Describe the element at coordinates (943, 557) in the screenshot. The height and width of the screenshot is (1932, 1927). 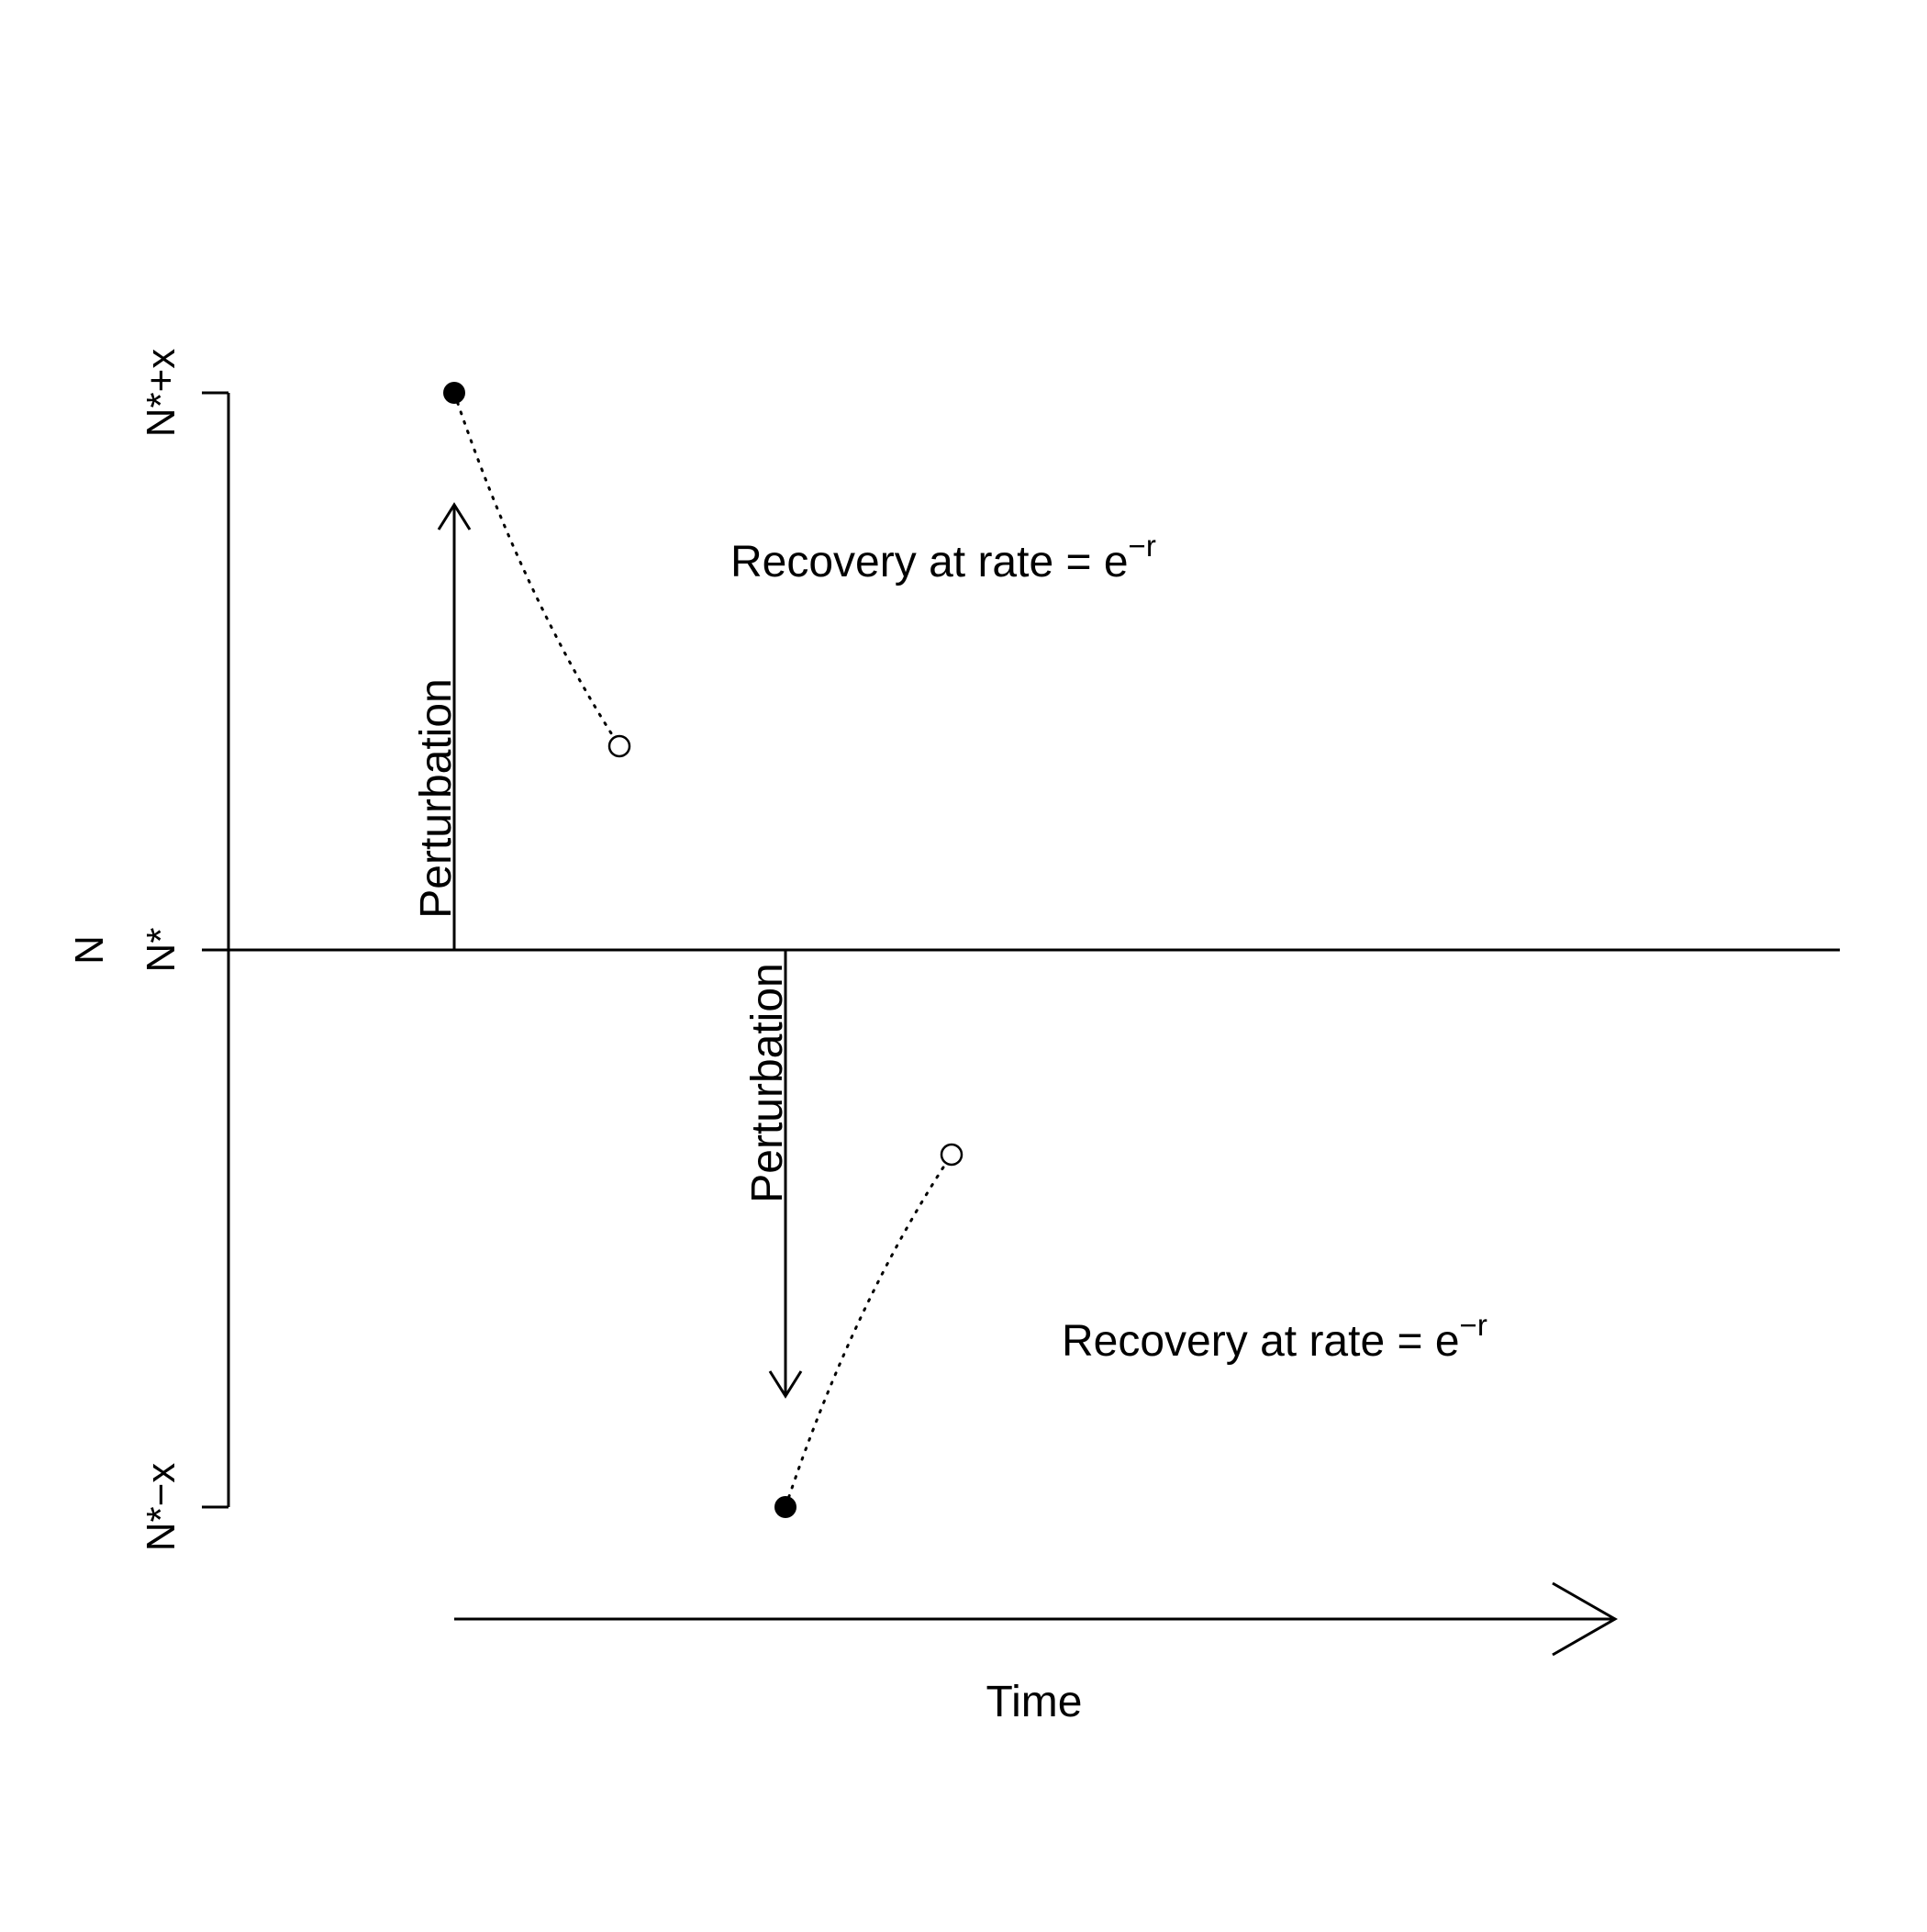
I see `upper-recovery-text: Recovery at rate = e−r` at that location.